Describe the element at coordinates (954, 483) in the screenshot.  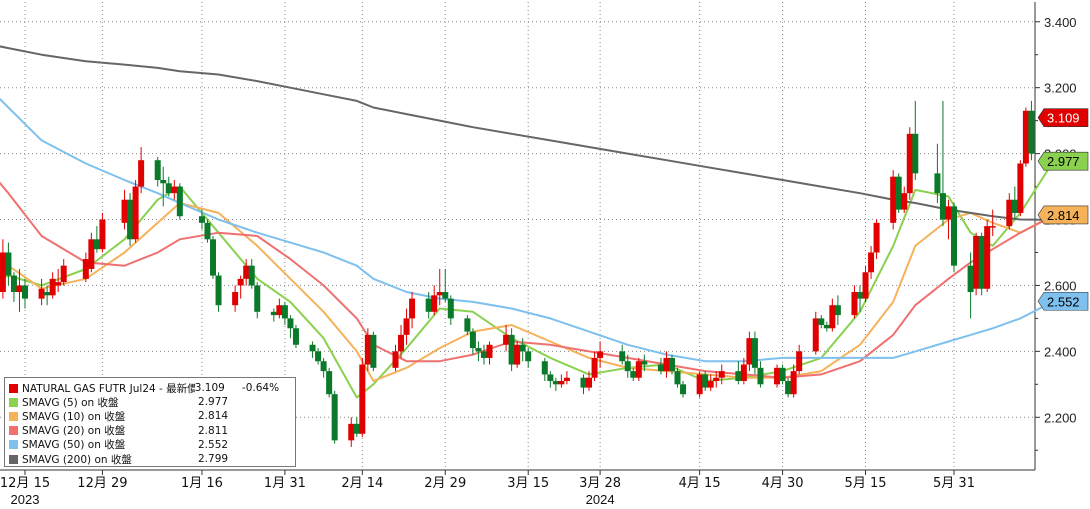
I see `x-tick-label: 5月 31` at that location.